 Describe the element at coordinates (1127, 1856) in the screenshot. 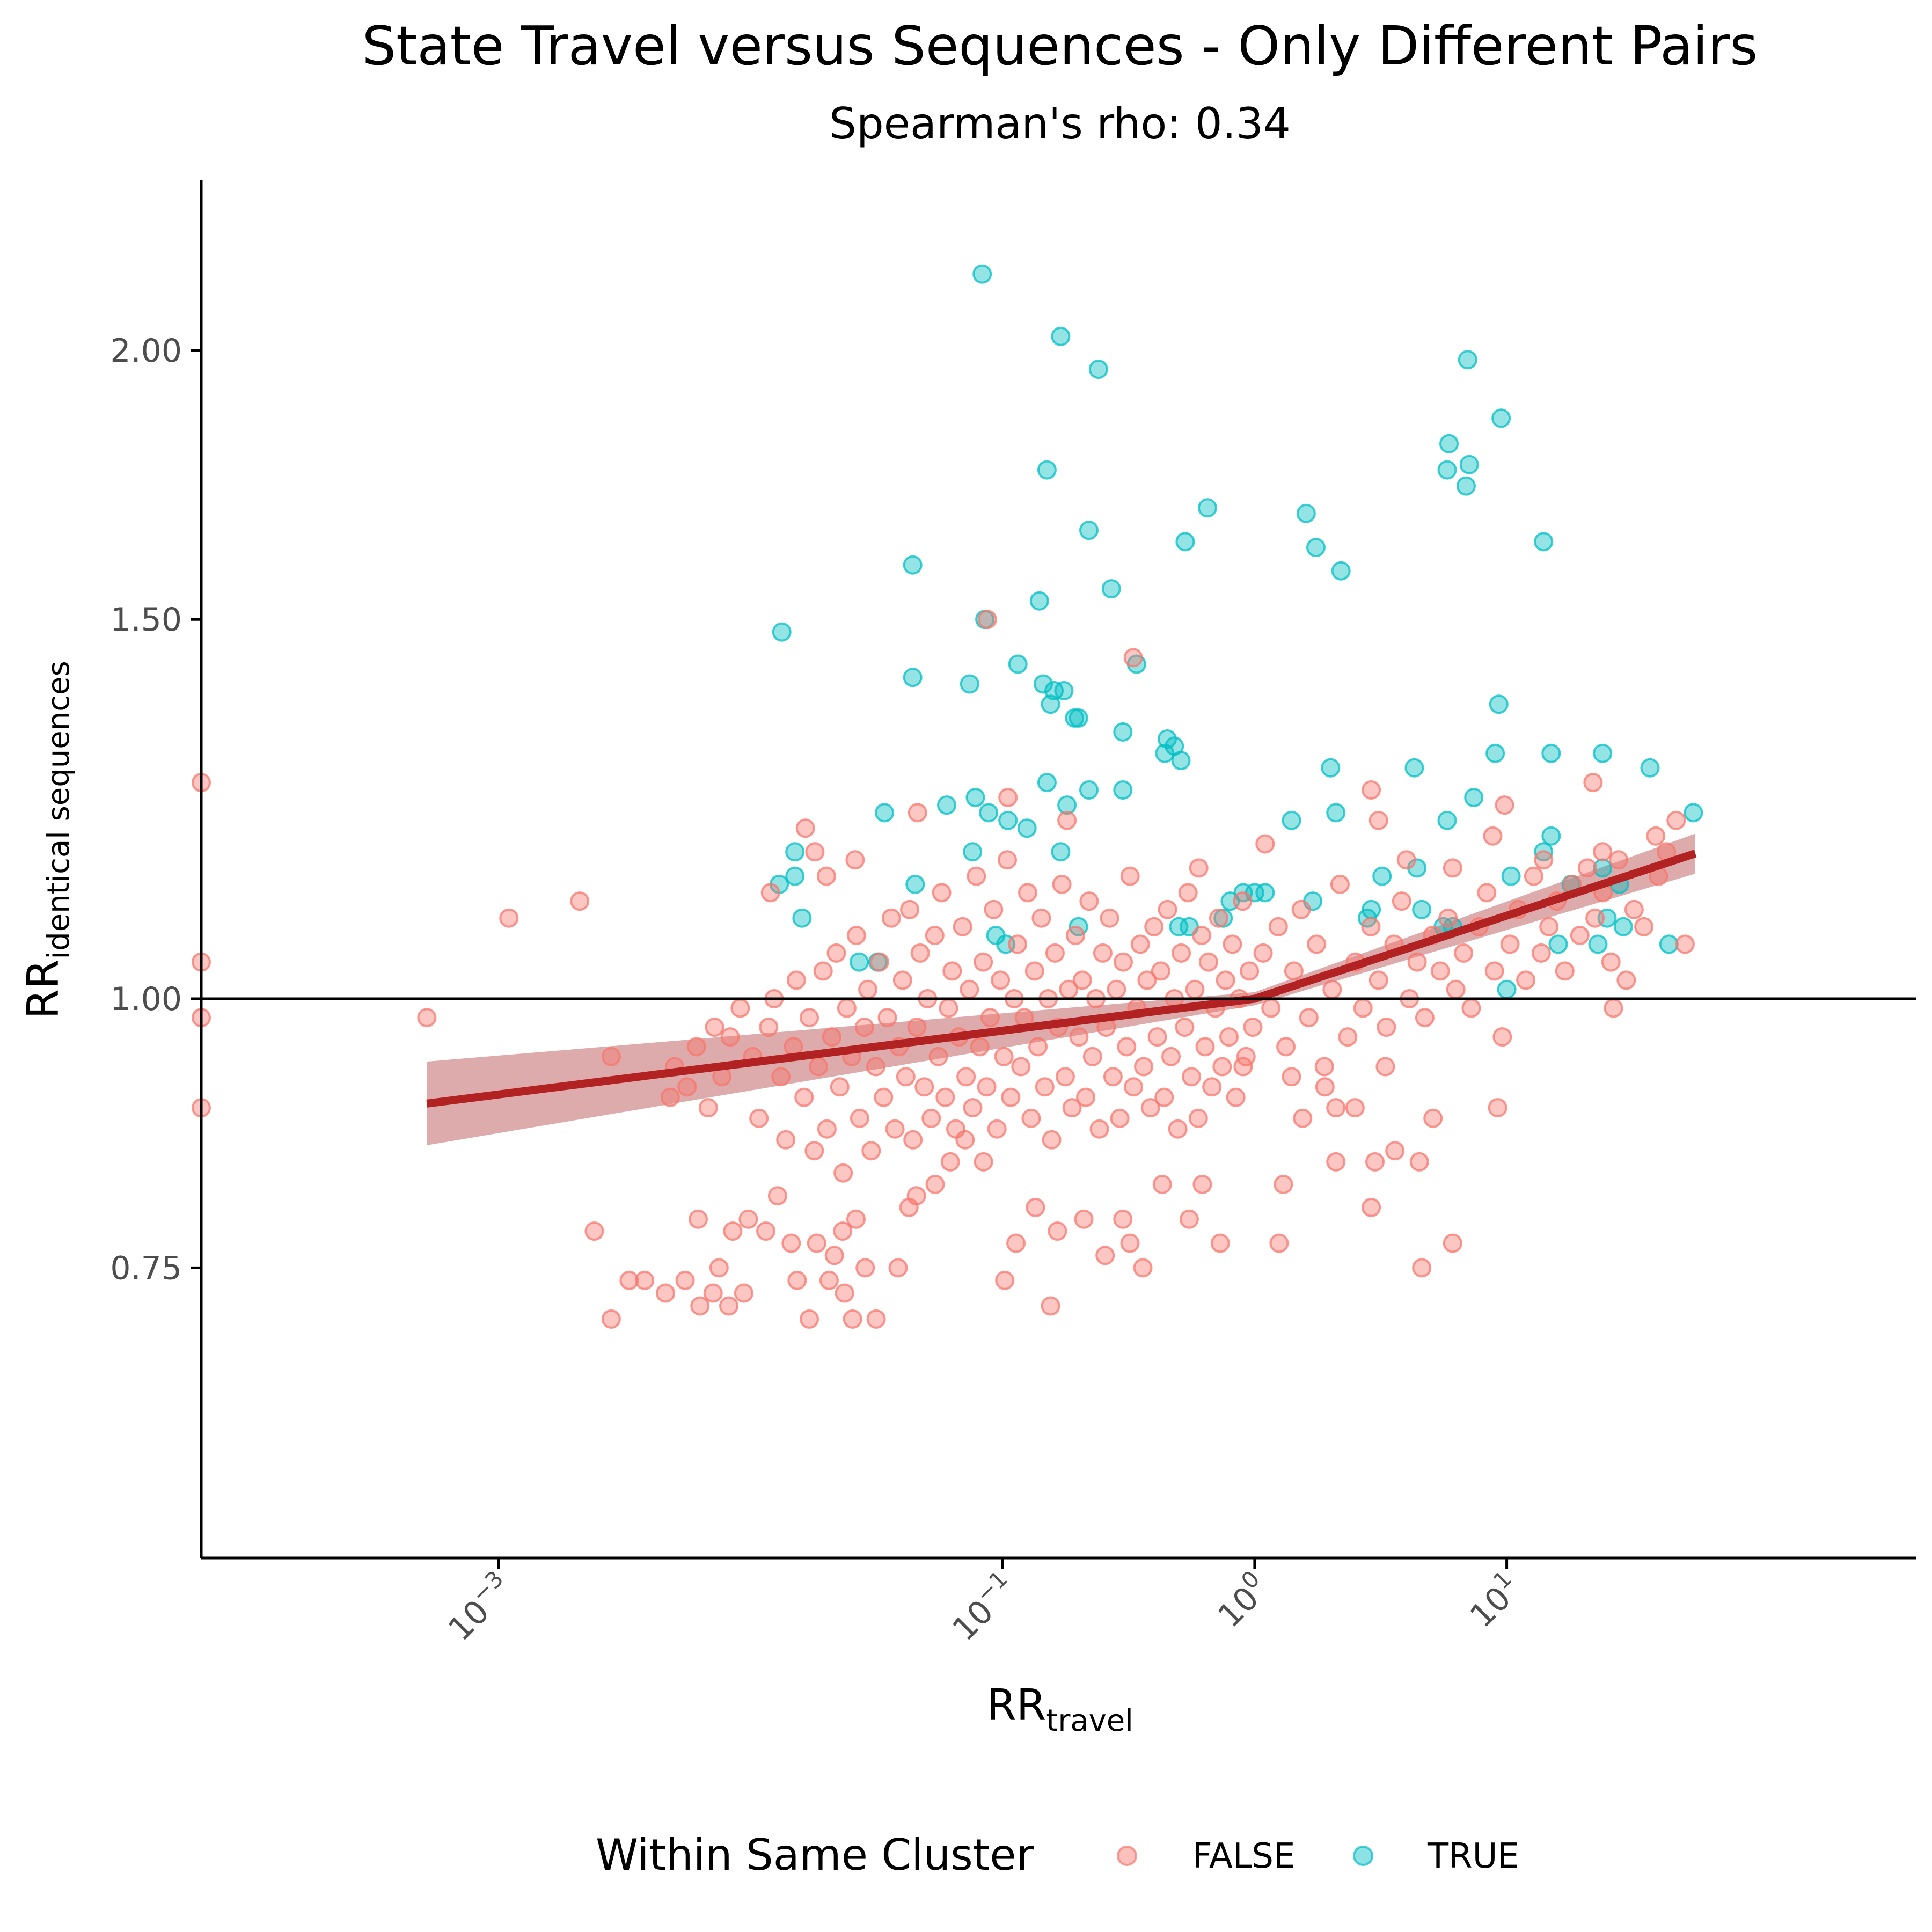

I see `legend-swatch-false` at that location.